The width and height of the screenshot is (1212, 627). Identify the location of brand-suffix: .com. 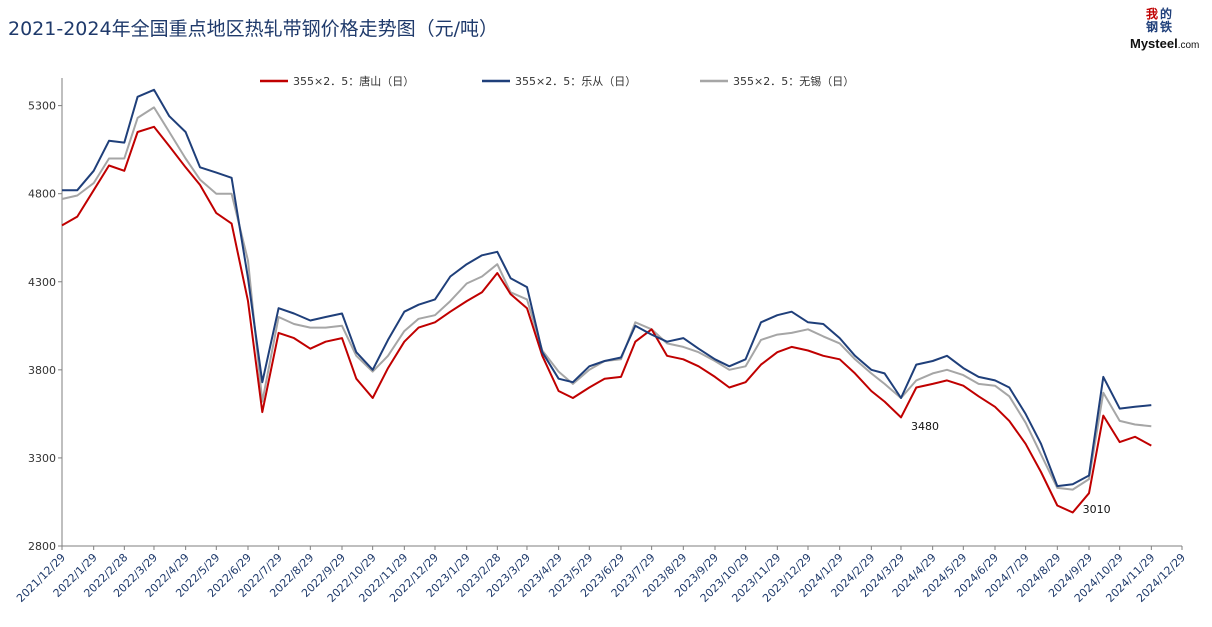
(1188, 45).